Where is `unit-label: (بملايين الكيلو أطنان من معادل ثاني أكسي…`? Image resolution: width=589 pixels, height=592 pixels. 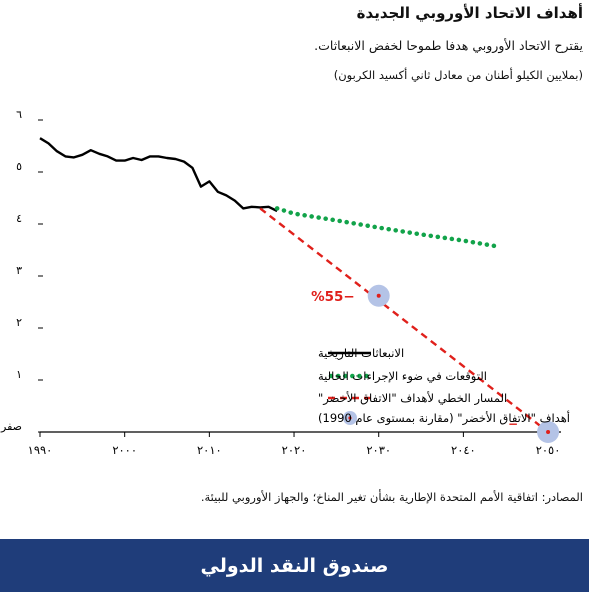 unit-label: (بملايين الكيلو أطنان من معادل ثاني أكسي… is located at coordinates (458, 75).